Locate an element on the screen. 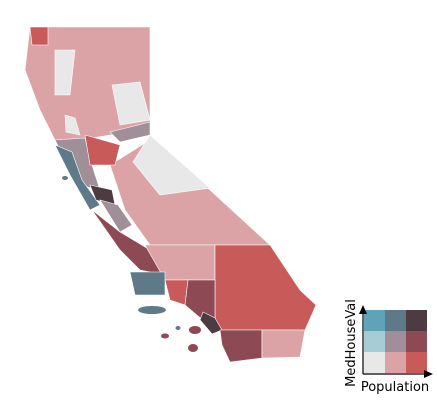  x-label: Population is located at coordinates (395, 387).